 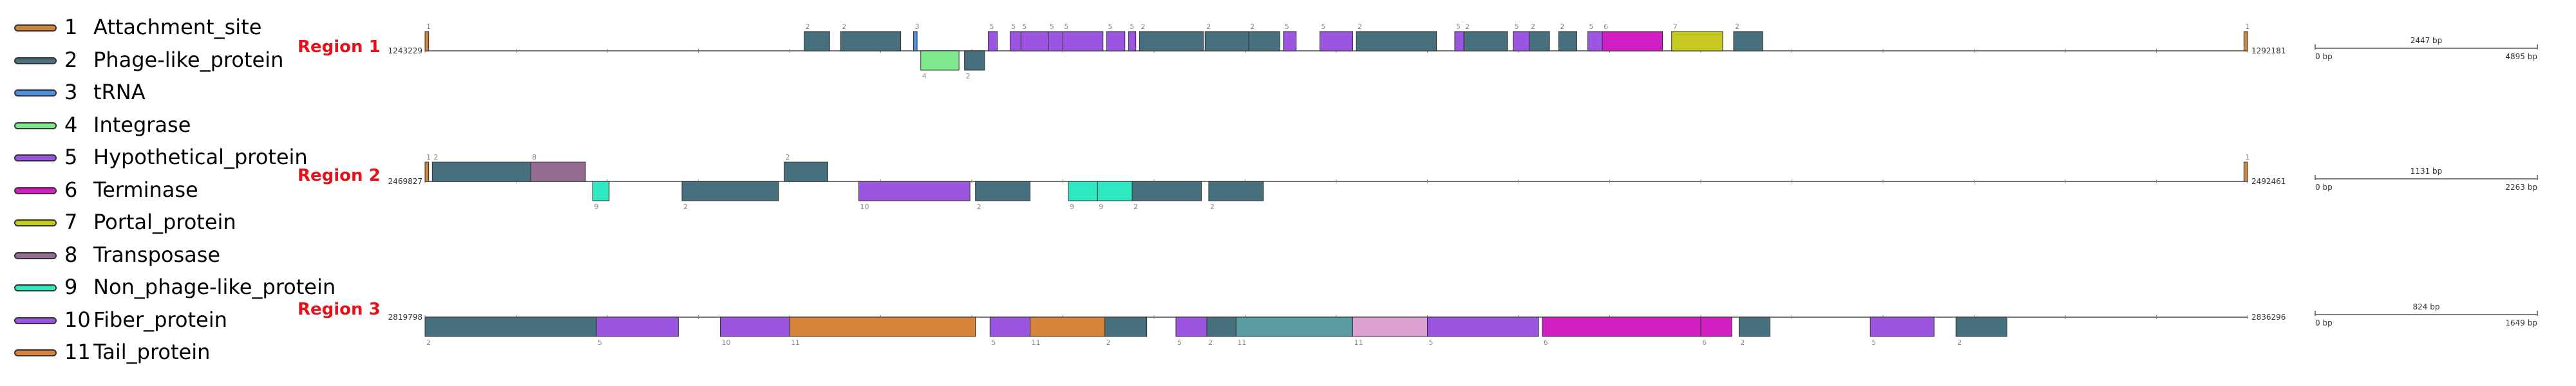 I want to click on legend-item-hypothetical-protein: 5 Hypothetical_protein, so click(x=181, y=158).